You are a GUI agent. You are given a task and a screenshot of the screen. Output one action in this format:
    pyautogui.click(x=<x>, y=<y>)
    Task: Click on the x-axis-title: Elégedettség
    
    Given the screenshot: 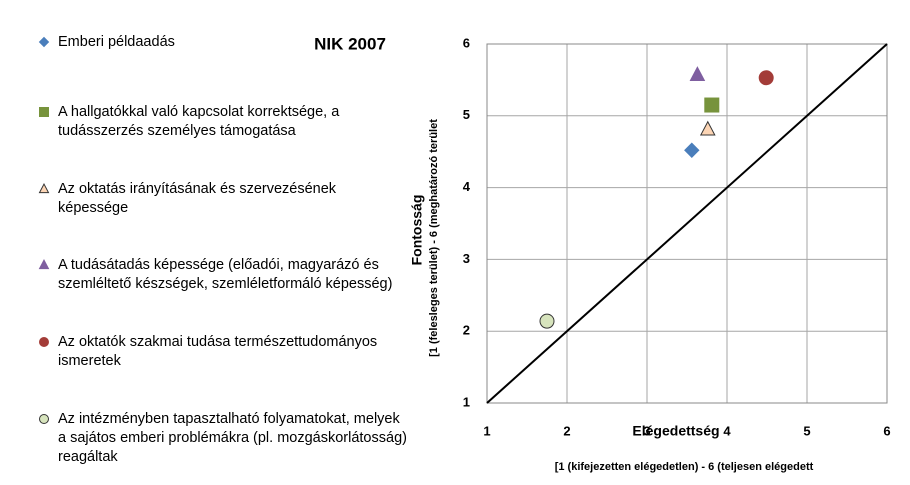 What is the action you would take?
    pyautogui.click(x=675, y=431)
    